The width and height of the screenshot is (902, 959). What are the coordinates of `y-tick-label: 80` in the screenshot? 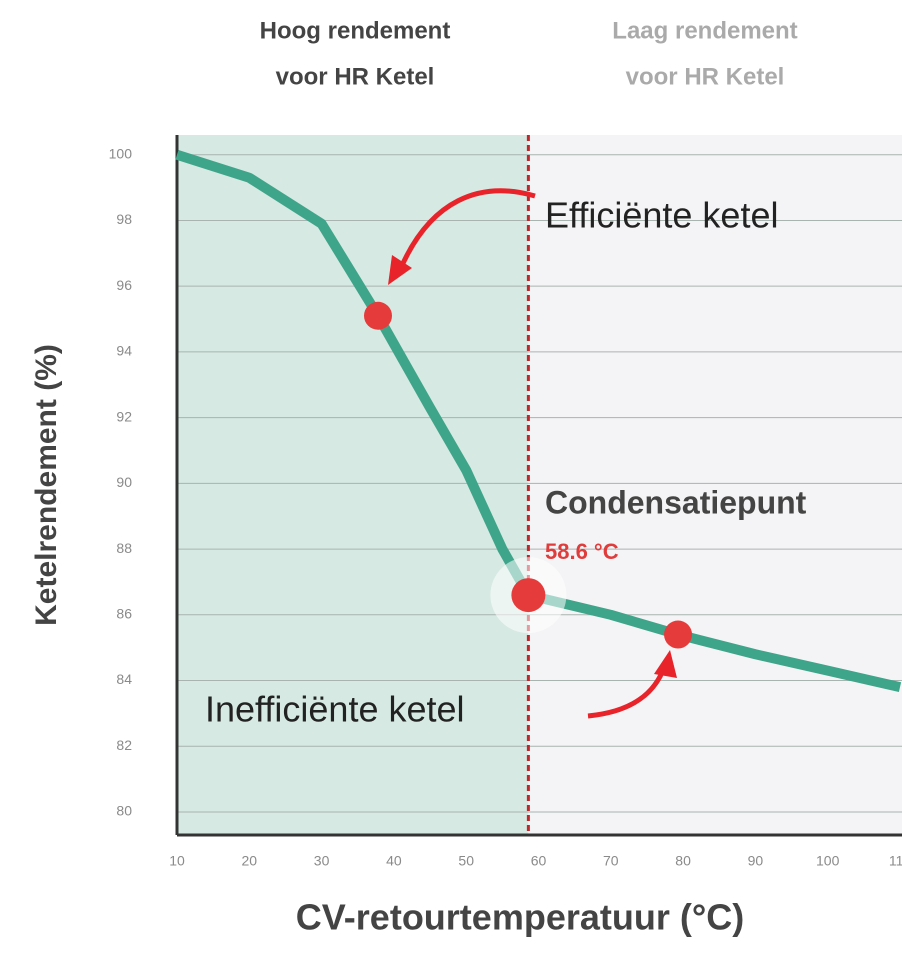 It's located at (124, 811).